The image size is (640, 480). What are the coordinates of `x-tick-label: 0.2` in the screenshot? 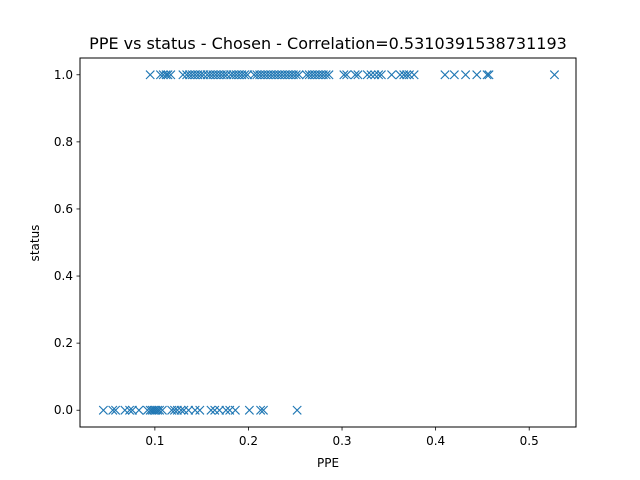 It's located at (248, 441).